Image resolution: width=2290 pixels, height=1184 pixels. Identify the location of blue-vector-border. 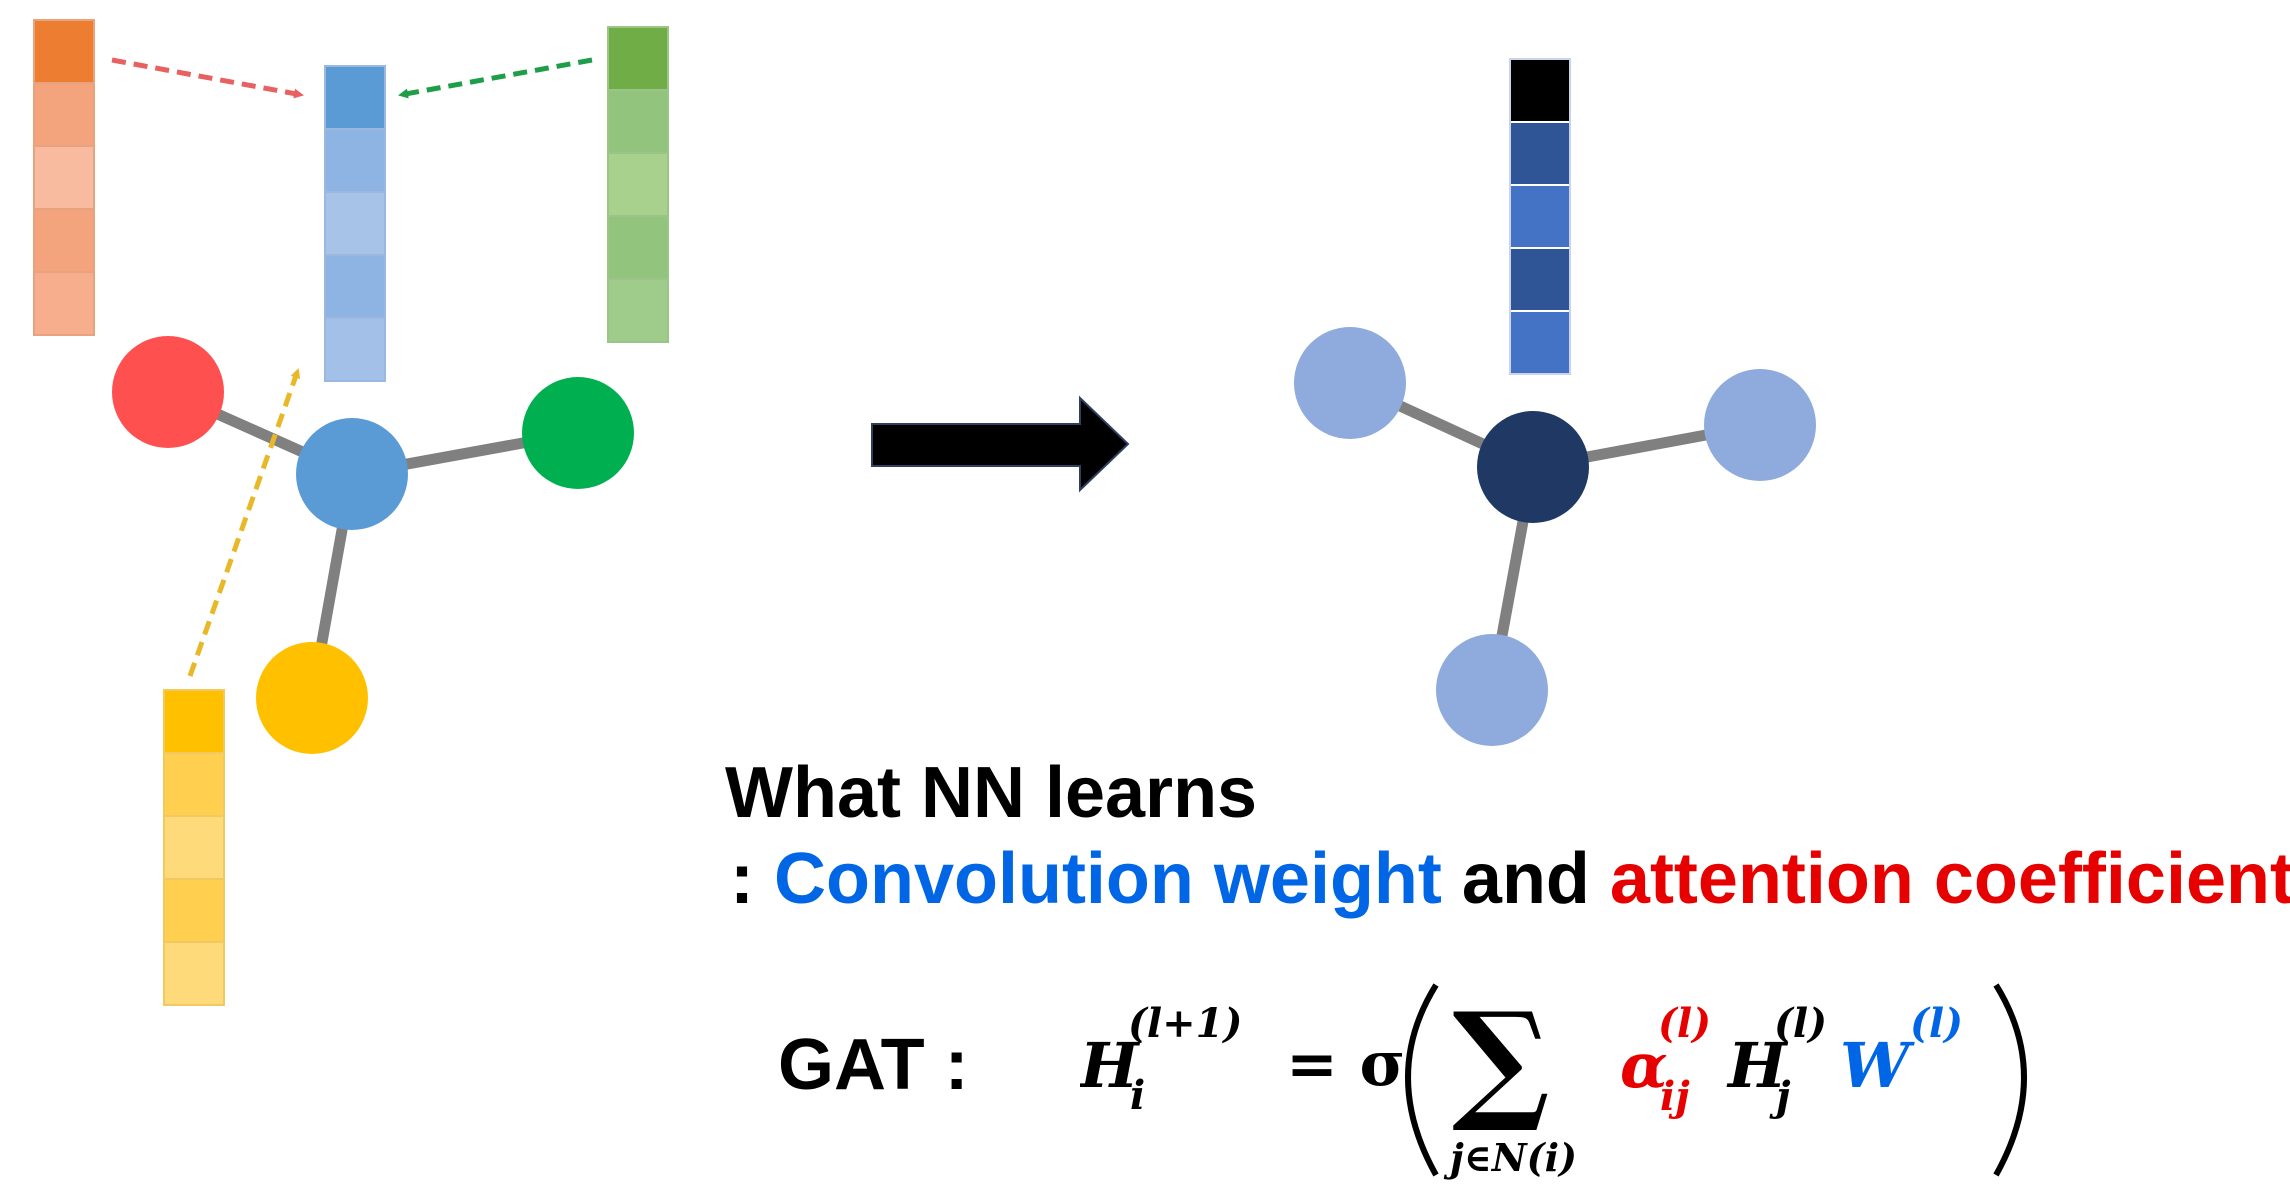
(355, 223).